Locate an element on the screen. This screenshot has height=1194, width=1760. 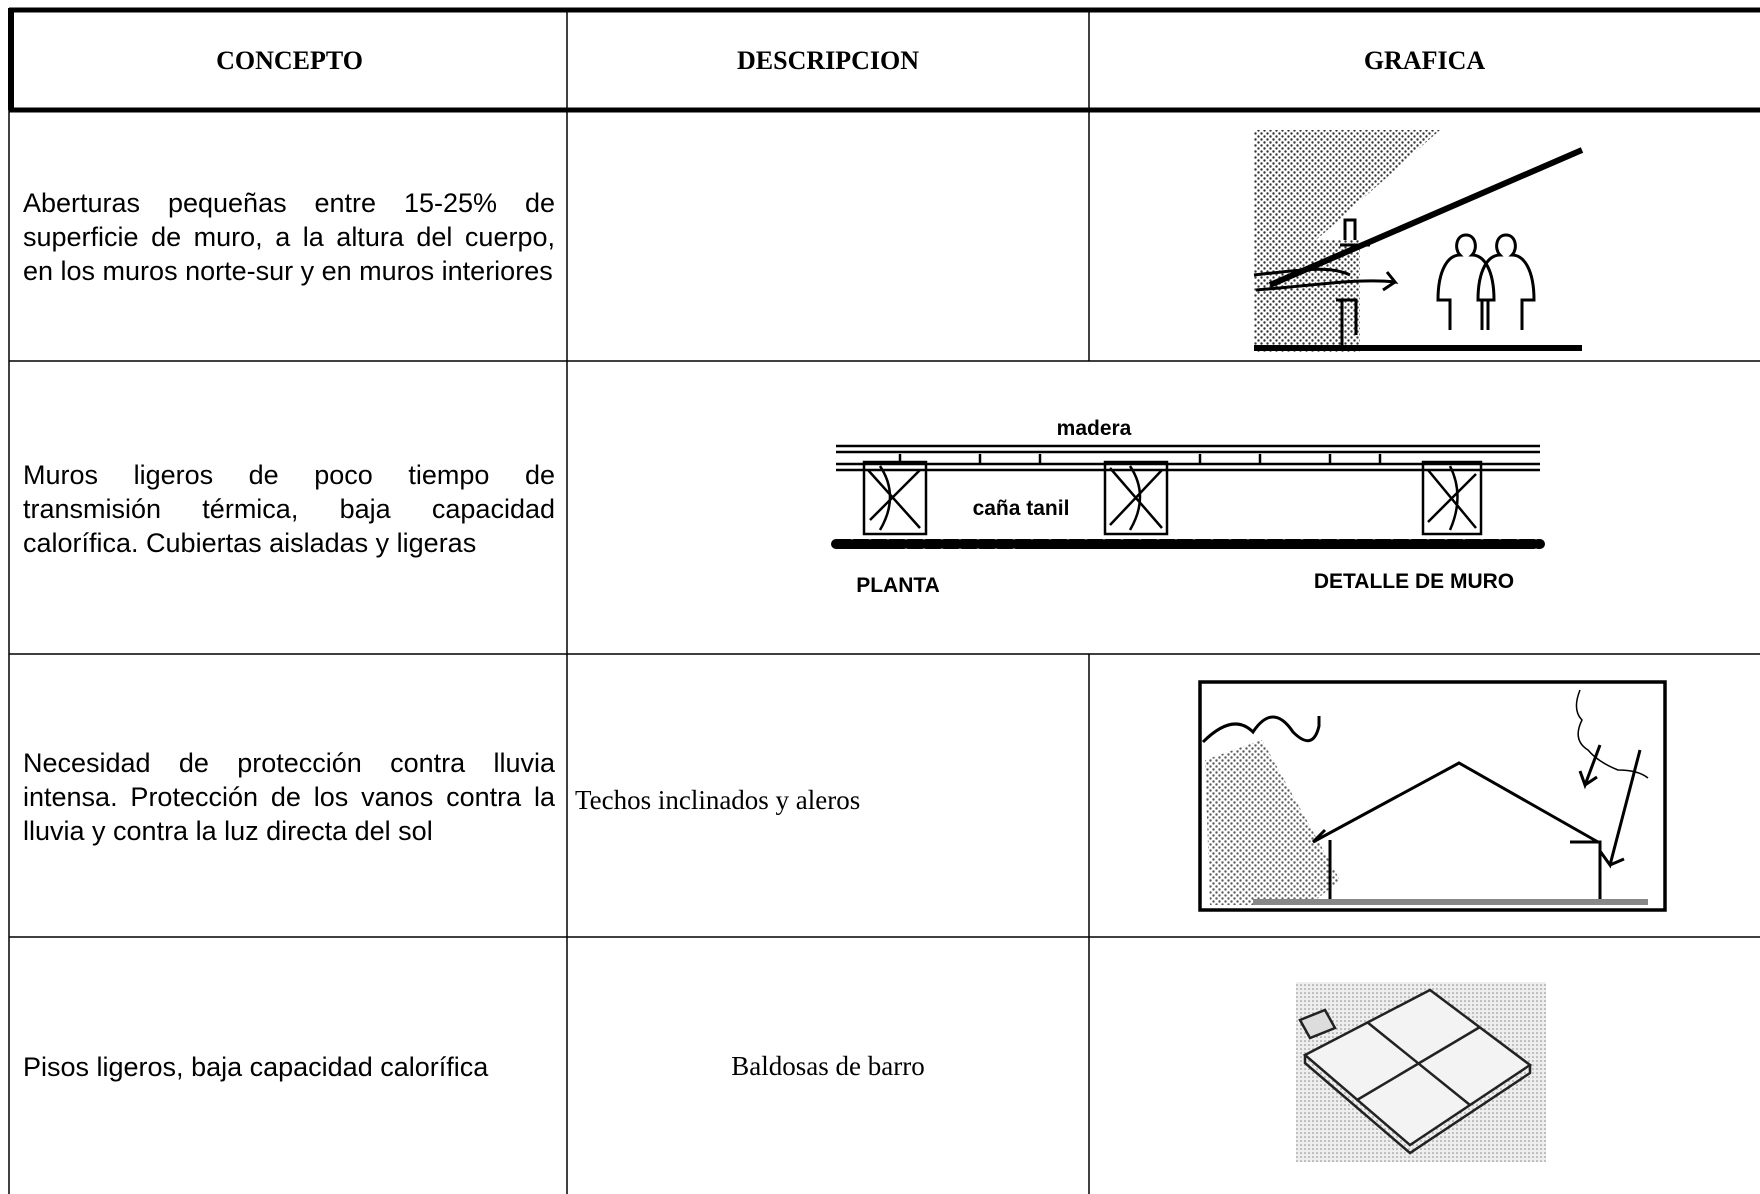
concept-cell: Pisos ligeros, baja capacidad calorífica is located at coordinates (288, 1066).